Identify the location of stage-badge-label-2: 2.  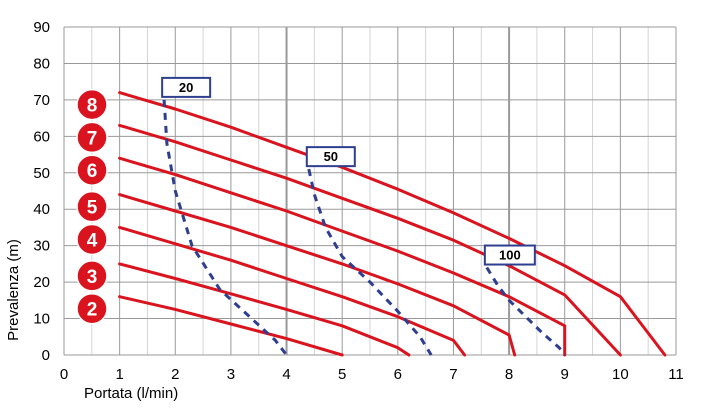
(92, 310).